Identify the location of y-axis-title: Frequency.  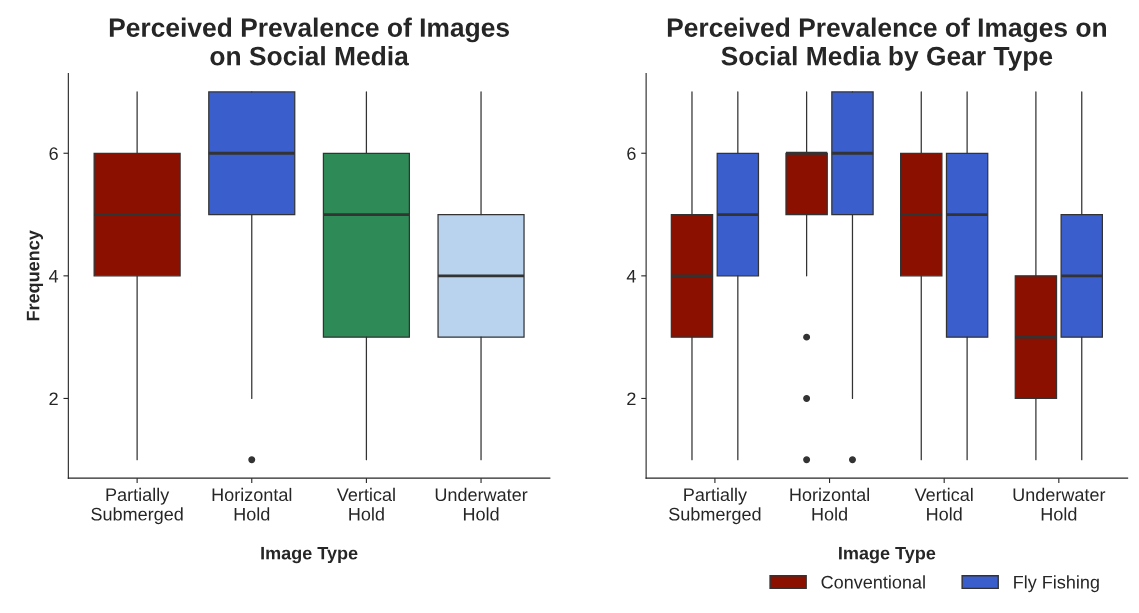
(35, 275).